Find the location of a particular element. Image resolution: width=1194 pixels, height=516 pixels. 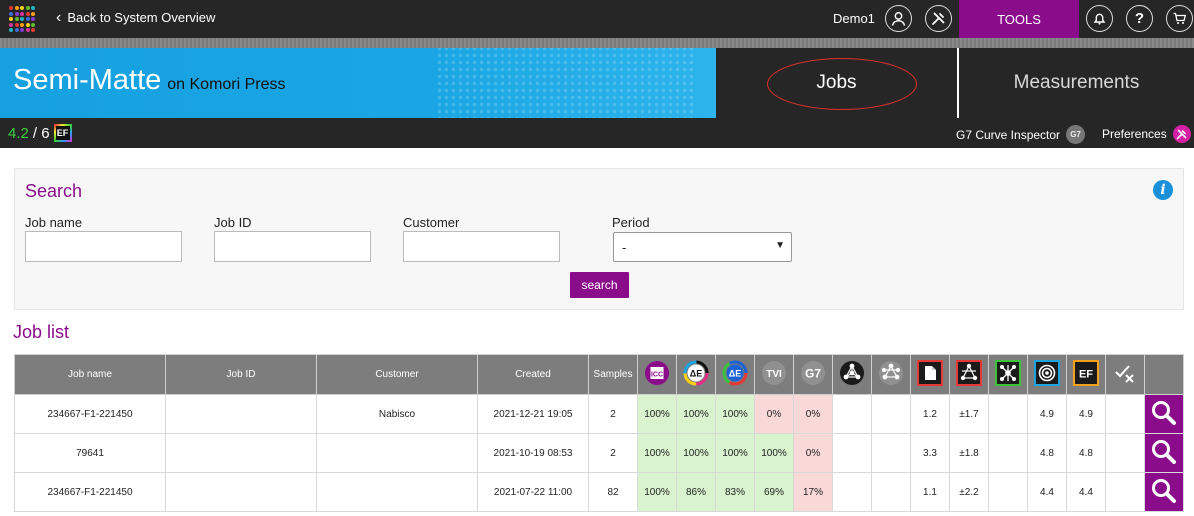

apps-grid-icon is located at coordinates (22, 19).